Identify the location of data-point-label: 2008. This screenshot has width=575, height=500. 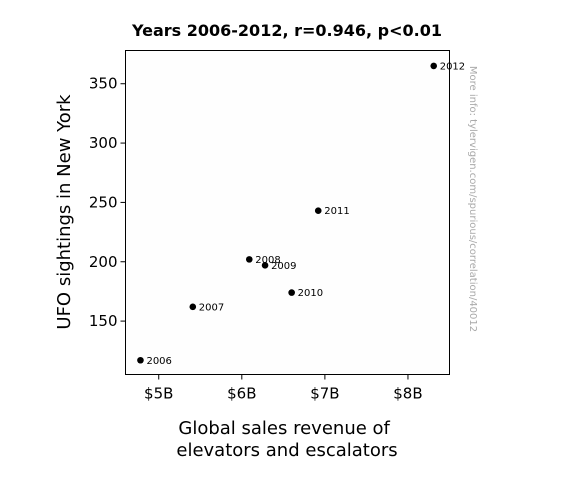
(267, 260).